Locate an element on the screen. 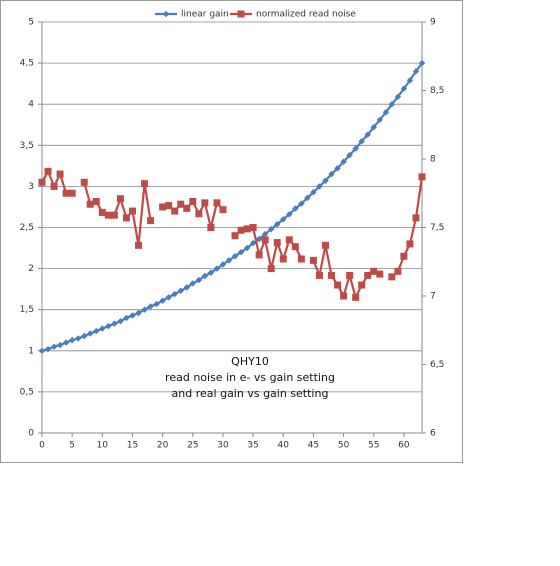 The width and height of the screenshot is (560, 566). y2-tick-label: 6 is located at coordinates (433, 434).